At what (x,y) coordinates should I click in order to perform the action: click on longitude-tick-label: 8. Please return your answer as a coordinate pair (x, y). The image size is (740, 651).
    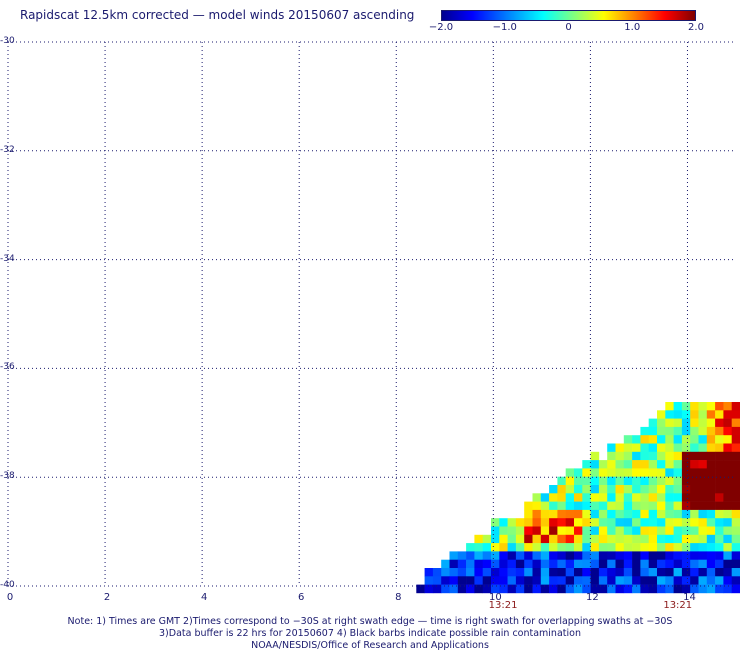
    Looking at the image, I should click on (398, 597).